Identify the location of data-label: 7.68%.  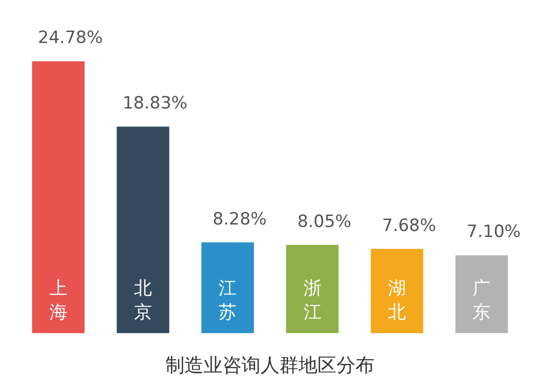
(409, 226).